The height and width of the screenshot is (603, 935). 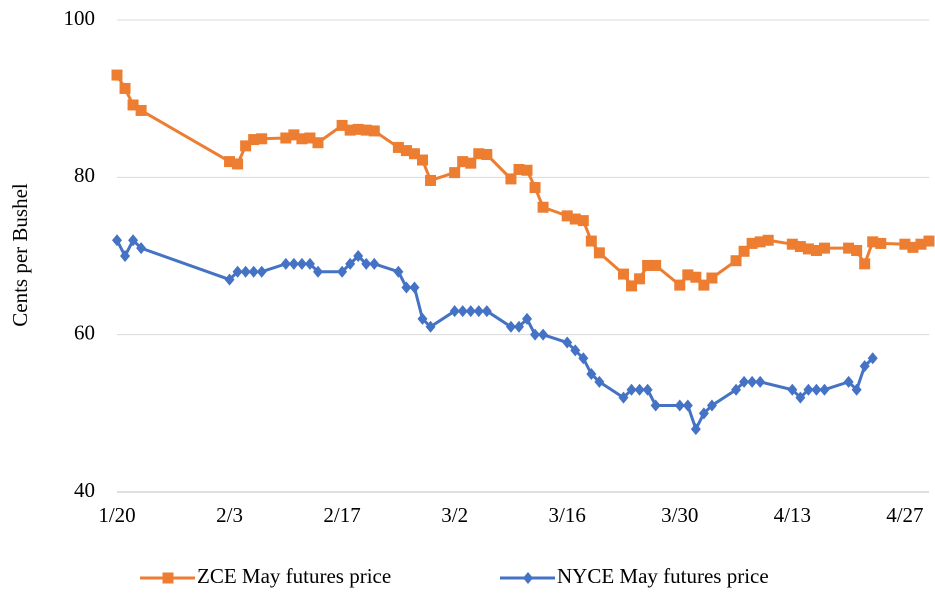 I want to click on x-tick-label: 2/3, so click(x=229, y=515).